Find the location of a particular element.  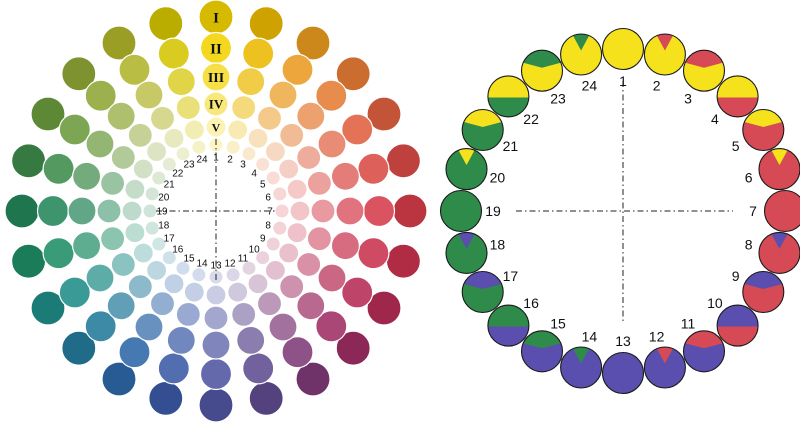

left-swatch-hue24-tone2 is located at coordinates (173, 53).